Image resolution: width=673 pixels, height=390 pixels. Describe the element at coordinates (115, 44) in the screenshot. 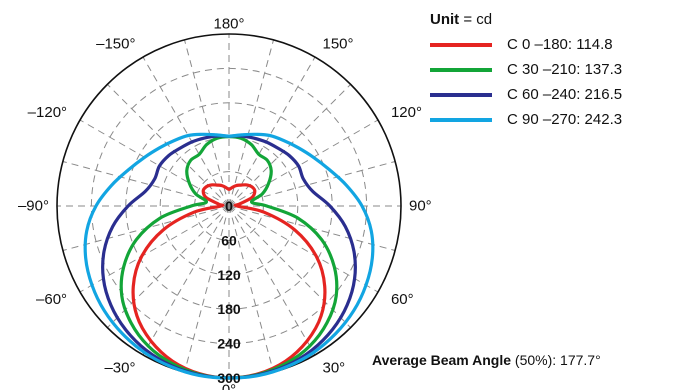

I see `angle-tick-label: –150°` at that location.